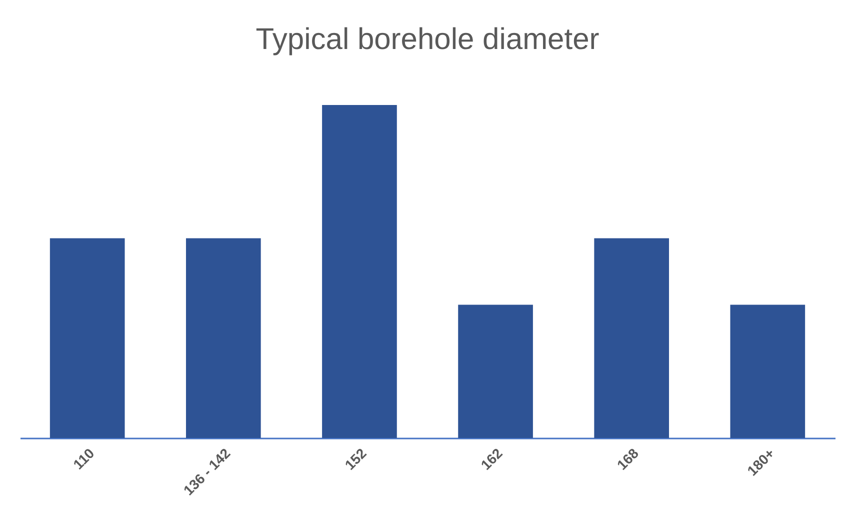 The height and width of the screenshot is (508, 845). Describe the element at coordinates (356, 458) in the screenshot. I see `x-tick-label: 152` at that location.